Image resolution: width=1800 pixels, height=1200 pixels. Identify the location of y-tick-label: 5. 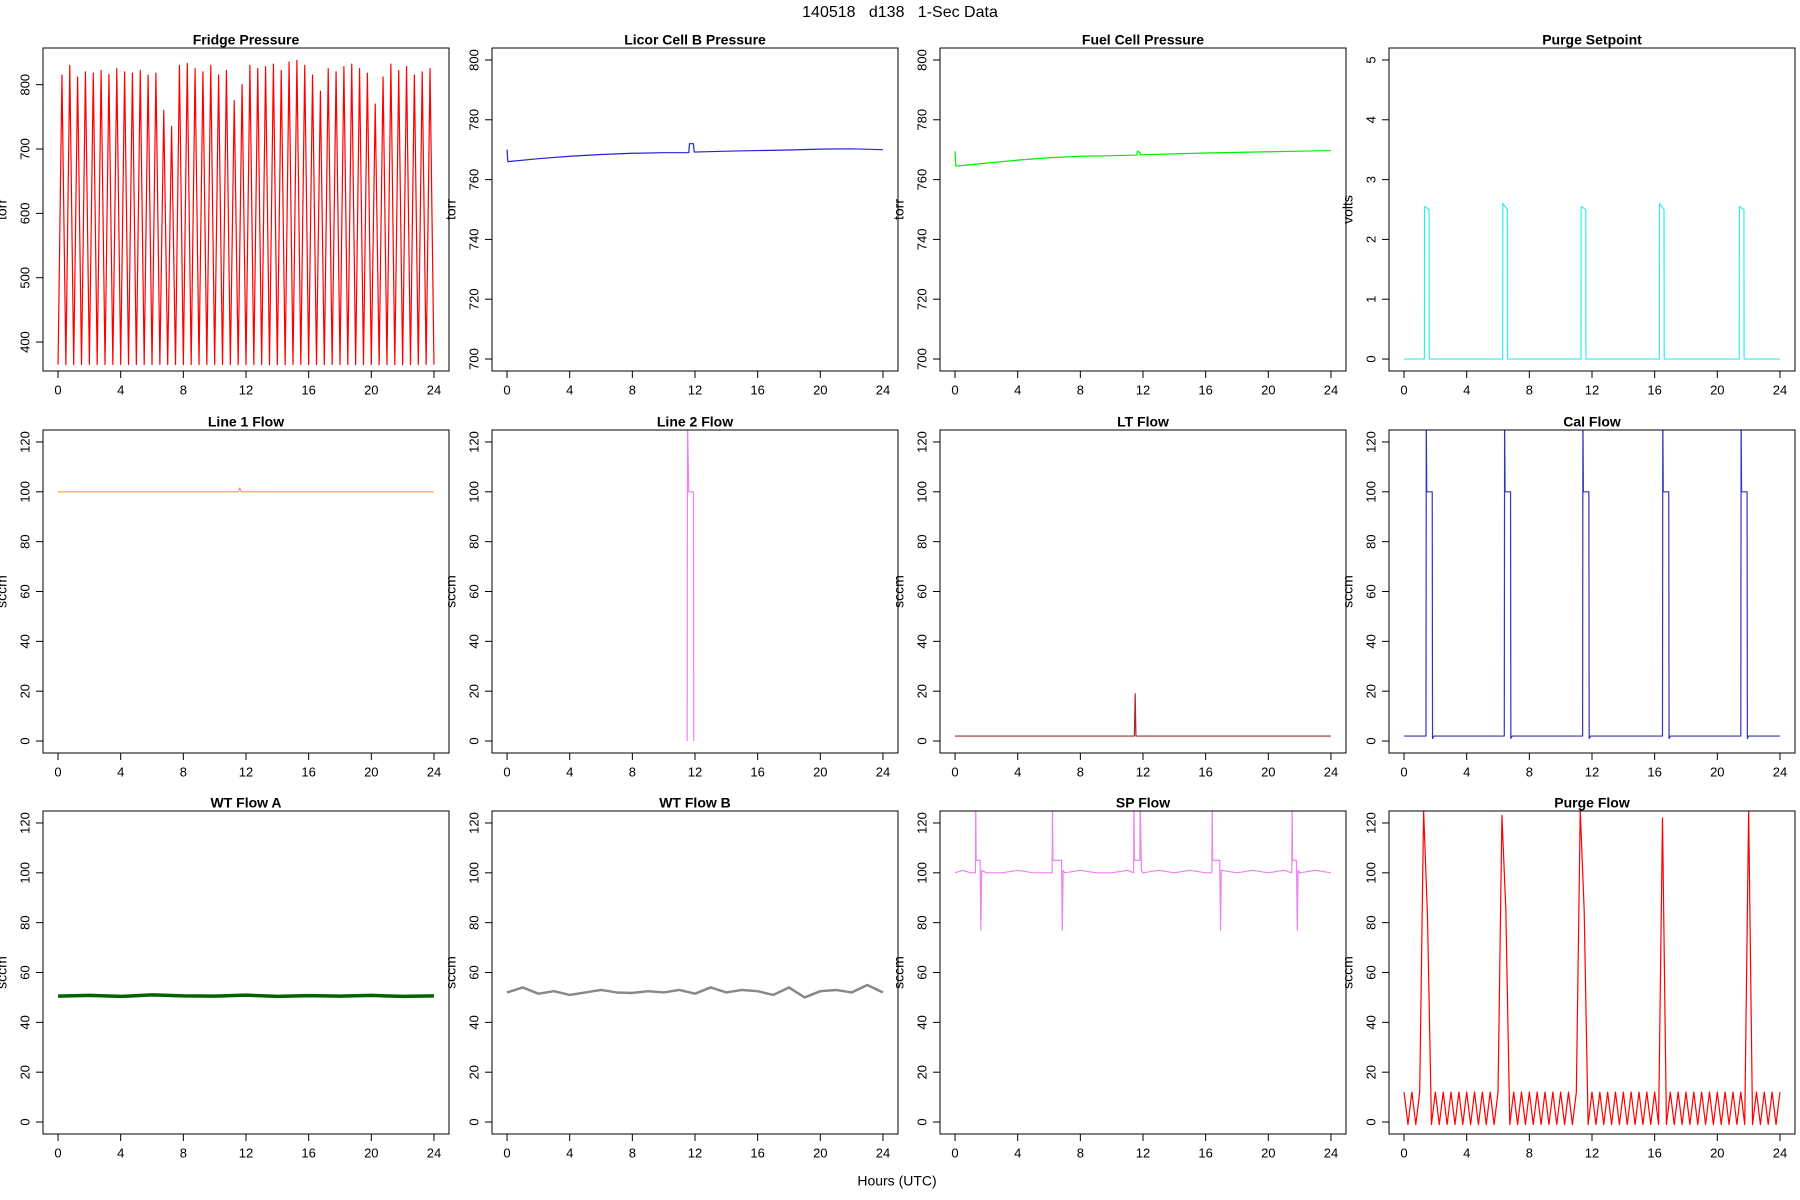
(1370, 59).